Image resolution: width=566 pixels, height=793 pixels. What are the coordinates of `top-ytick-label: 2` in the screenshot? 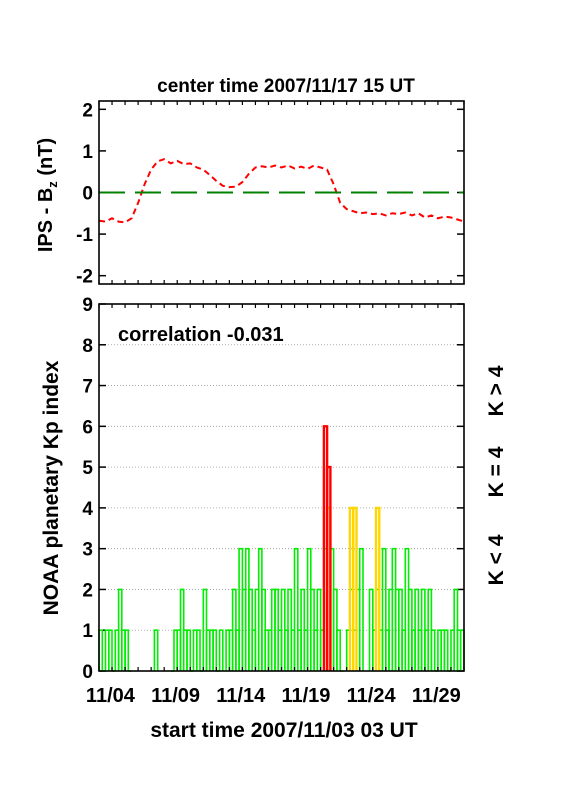 It's located at (87, 110).